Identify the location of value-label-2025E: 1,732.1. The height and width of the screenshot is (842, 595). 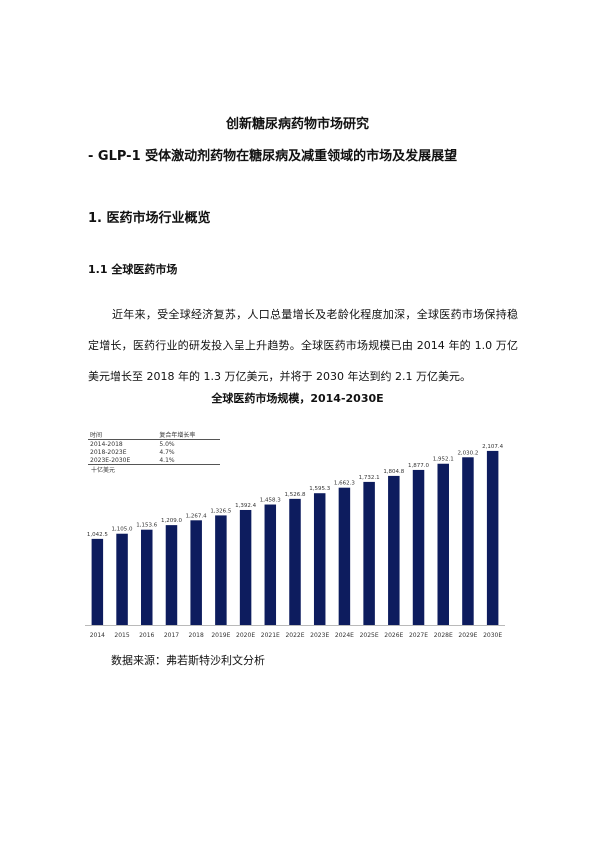
(369, 478).